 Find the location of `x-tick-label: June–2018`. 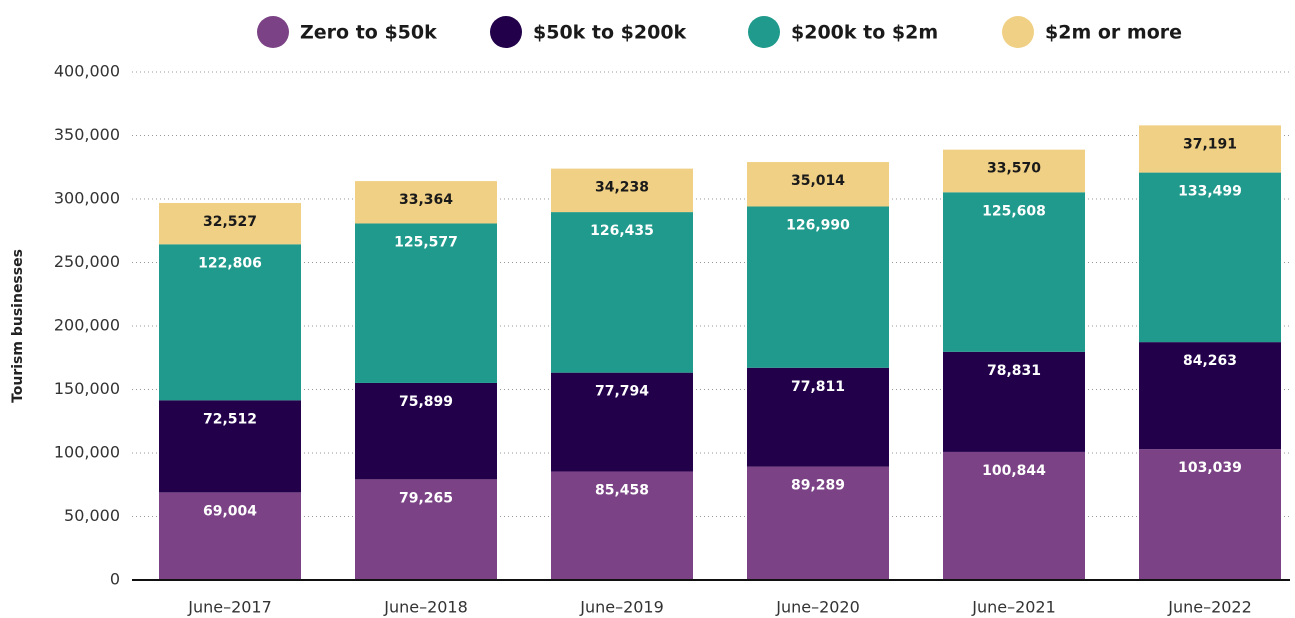

x-tick-label: June–2018 is located at coordinates (425, 607).